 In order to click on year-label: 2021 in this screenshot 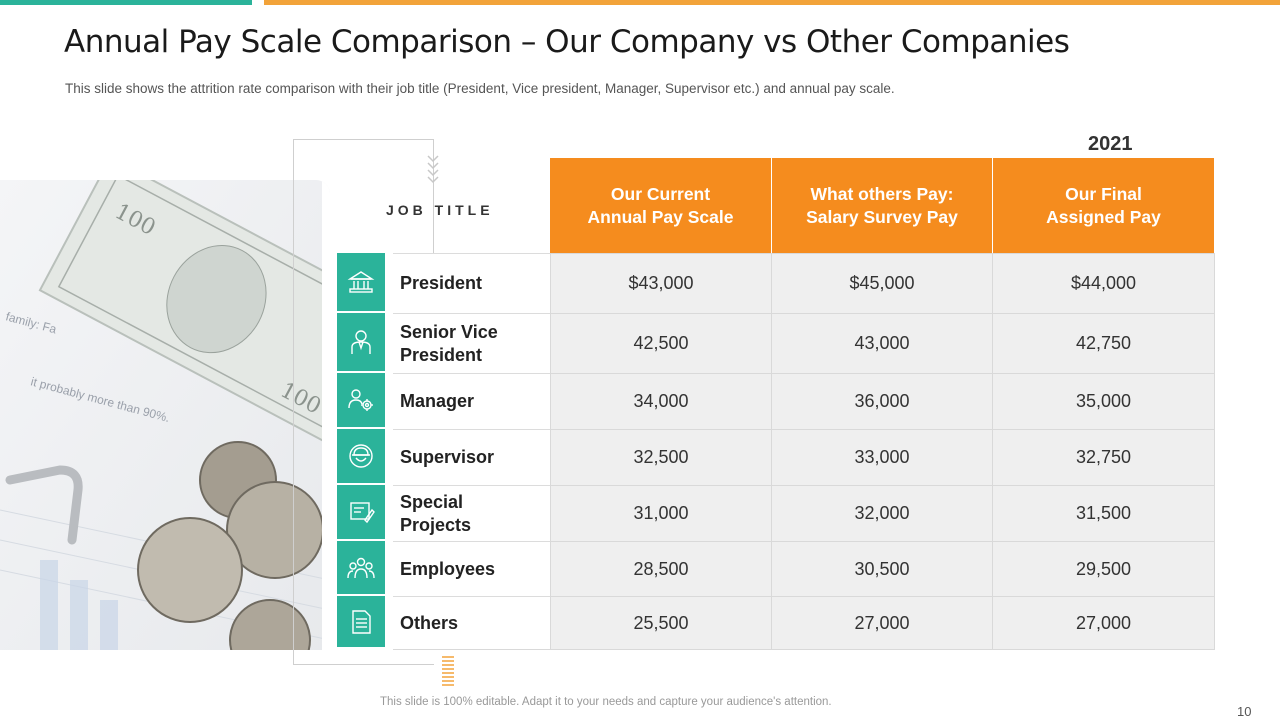, I will do `click(1110, 144)`.